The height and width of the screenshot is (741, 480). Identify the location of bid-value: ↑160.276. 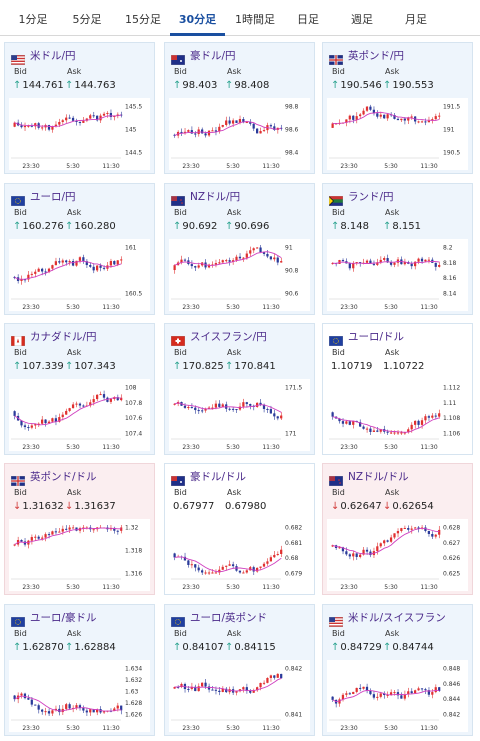
(38, 226).